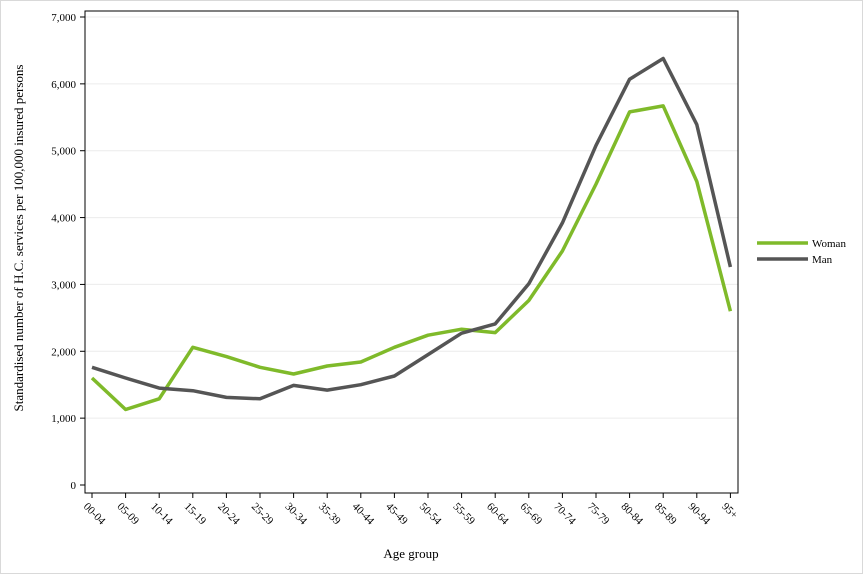 This screenshot has width=864, height=576. Describe the element at coordinates (63, 85) in the screenshot. I see `y-tick-label: 6,000` at that location.